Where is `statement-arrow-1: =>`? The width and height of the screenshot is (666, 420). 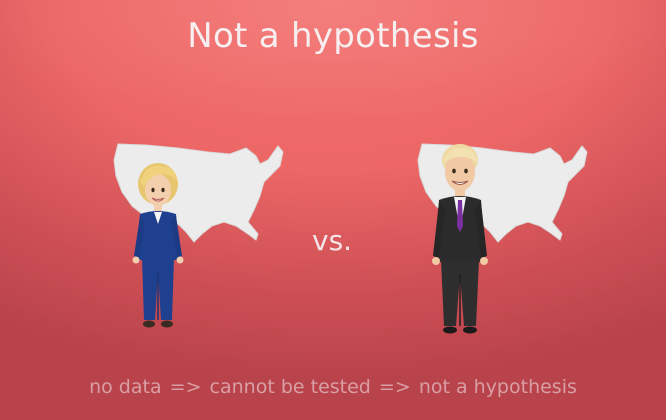
statement-arrow-1: => is located at coordinates (185, 387).